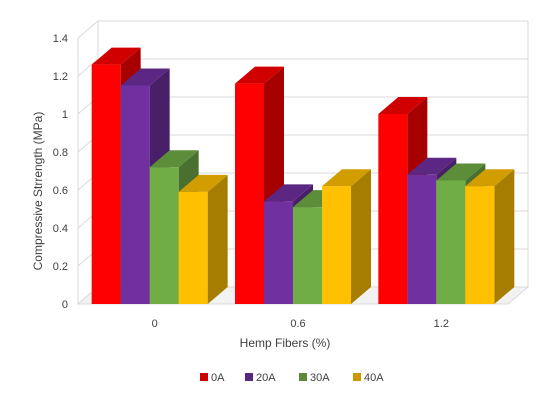 The image size is (550, 407). I want to click on x-axis-title: Hemp Fibers (%), so click(285, 343).